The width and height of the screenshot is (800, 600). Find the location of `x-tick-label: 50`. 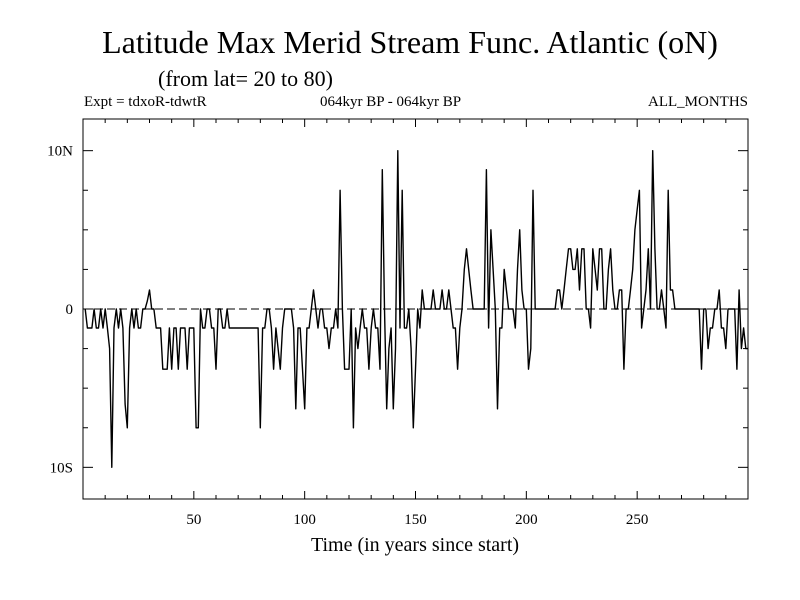

x-tick-label: 50 is located at coordinates (193, 520).